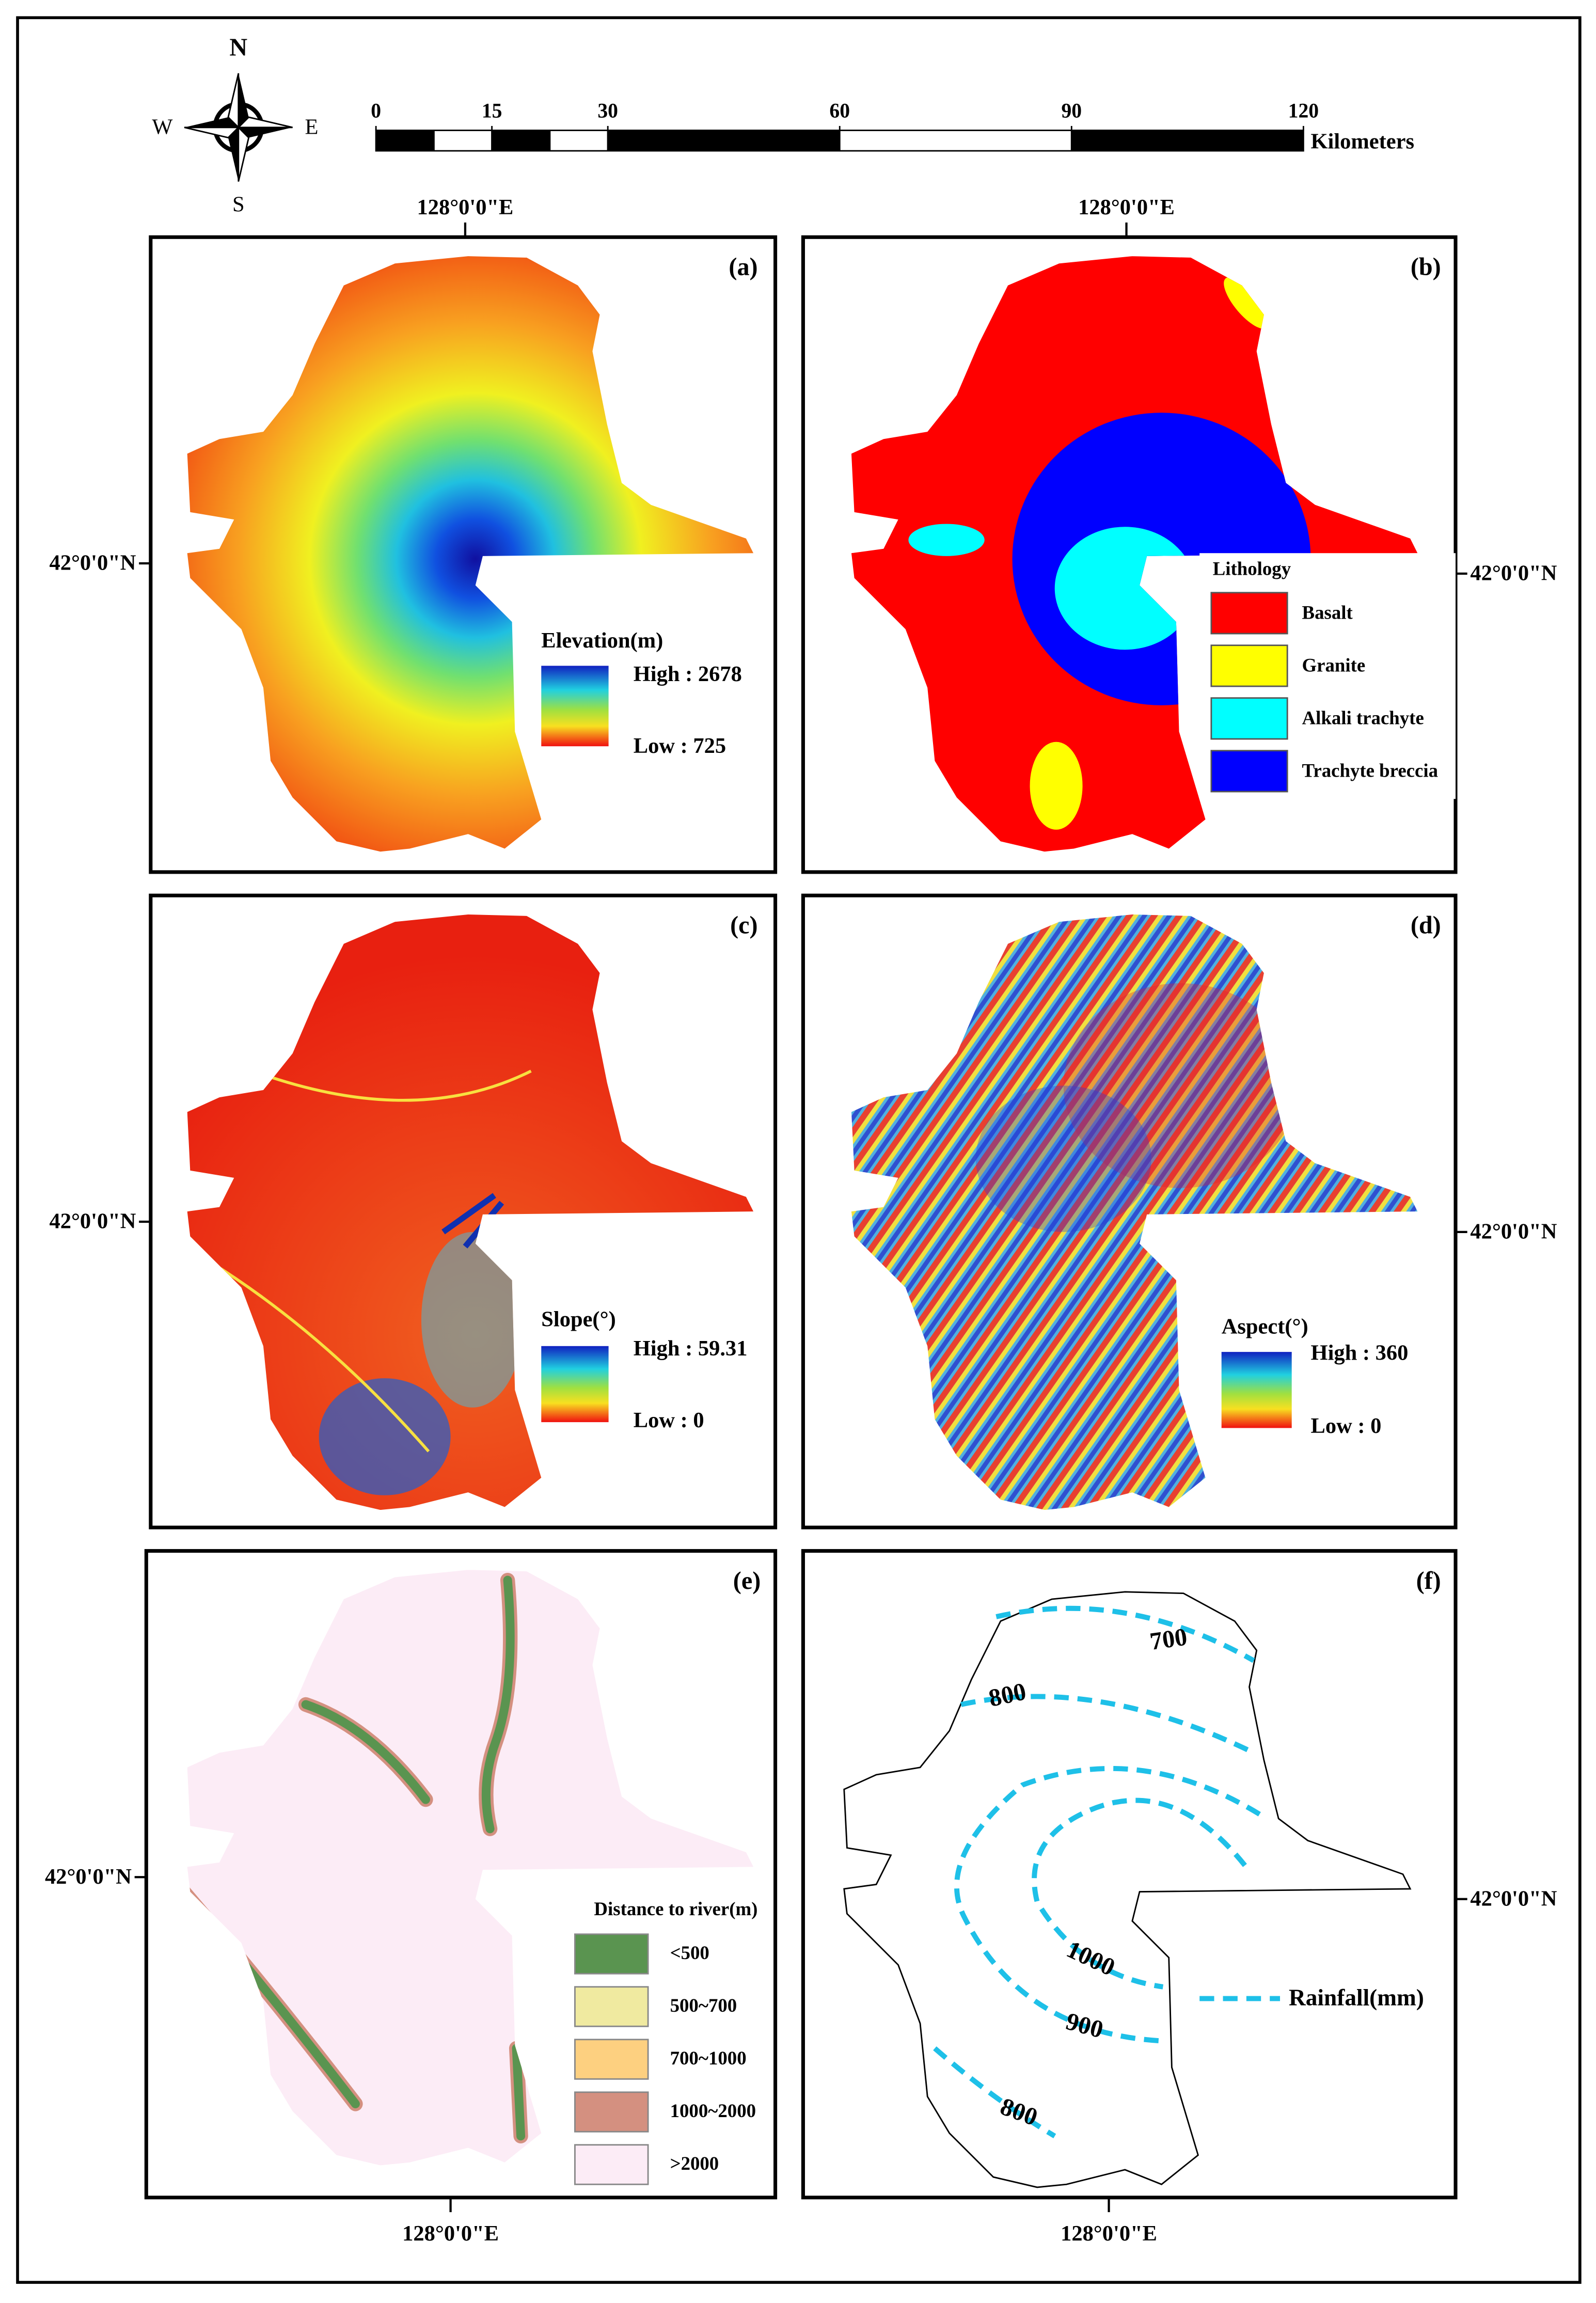 This screenshot has height=2303, width=1596. What do you see at coordinates (238, 205) in the screenshot?
I see `compass-s: S` at bounding box center [238, 205].